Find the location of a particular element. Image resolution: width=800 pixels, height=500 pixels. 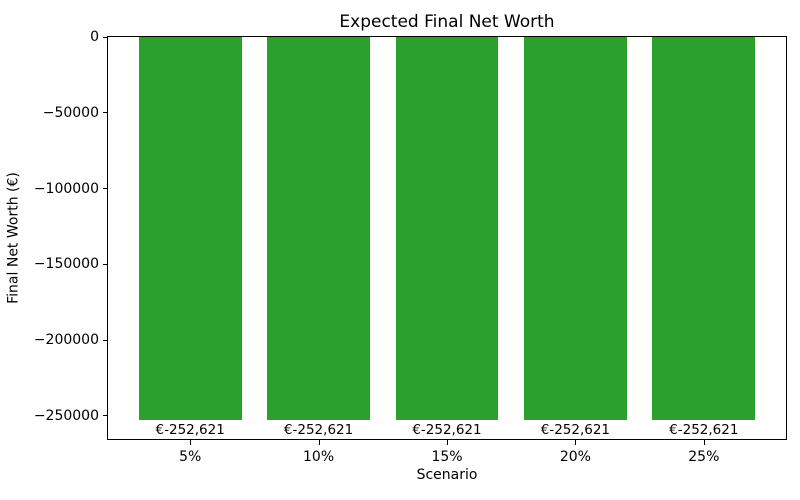

x-tick-label: 10% is located at coordinates (319, 457).